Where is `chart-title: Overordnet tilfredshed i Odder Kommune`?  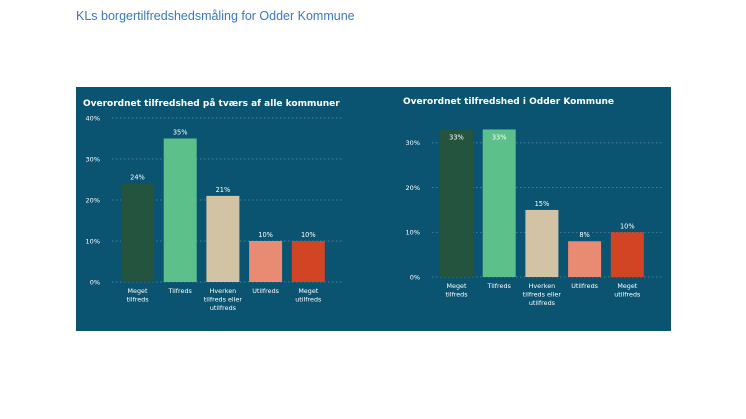
chart-title: Overordnet tilfredshed i Odder Kommune is located at coordinates (508, 102).